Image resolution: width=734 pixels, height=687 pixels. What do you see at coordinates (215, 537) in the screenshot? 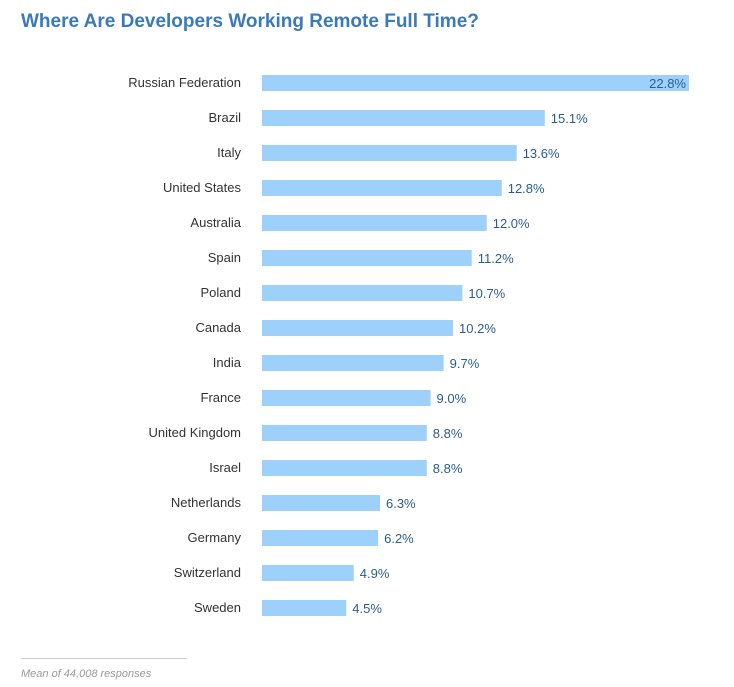
I see `category-label: Germany` at bounding box center [215, 537].